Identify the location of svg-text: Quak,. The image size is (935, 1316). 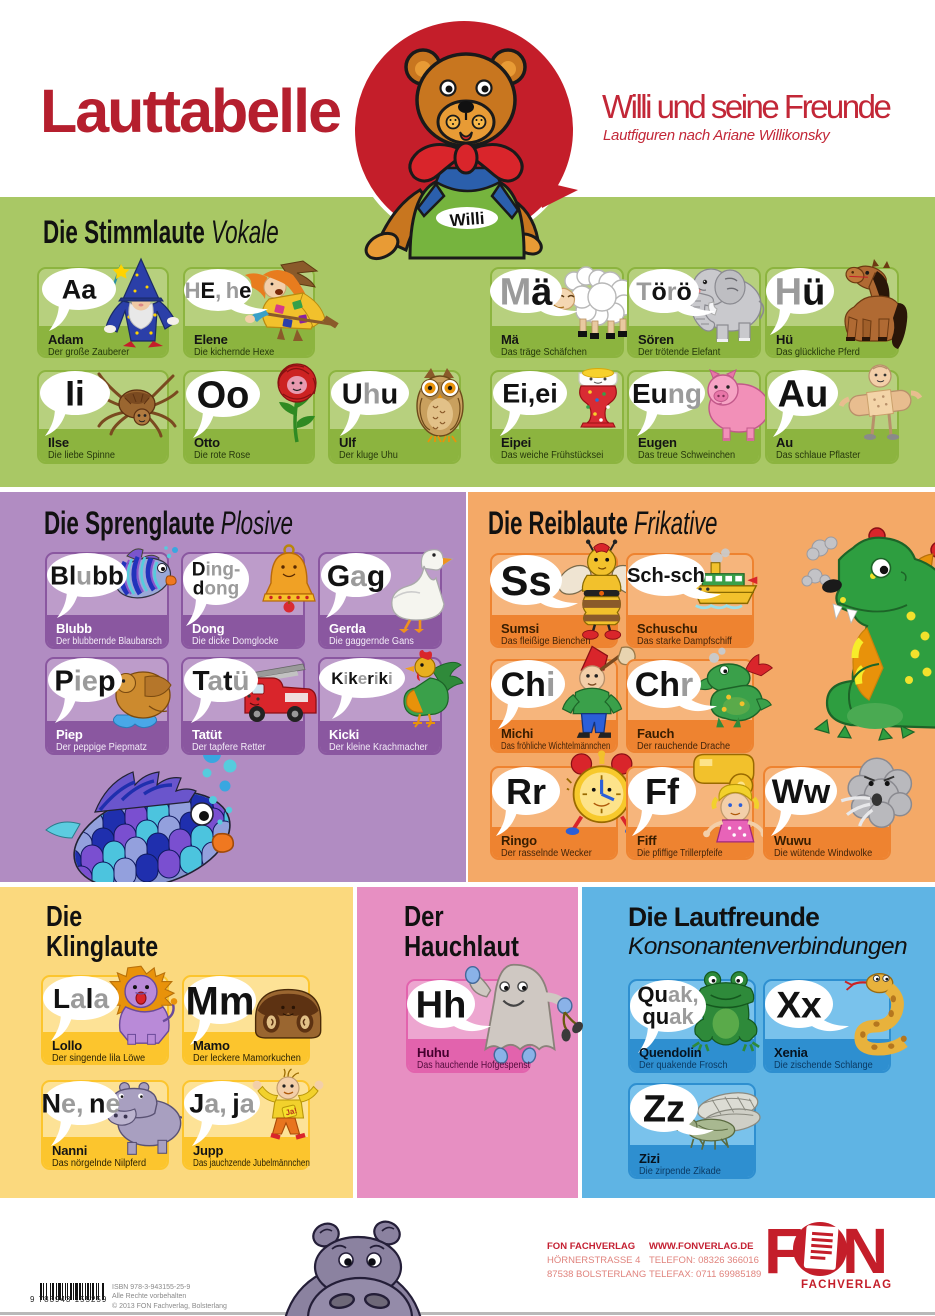
(667, 994).